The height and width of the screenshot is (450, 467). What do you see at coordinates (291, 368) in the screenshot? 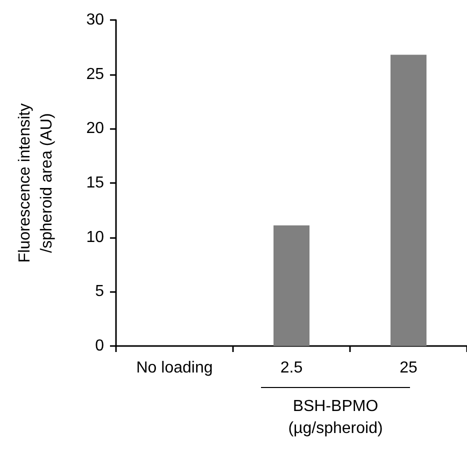
I see `x-tick-label: 2.5` at bounding box center [291, 368].